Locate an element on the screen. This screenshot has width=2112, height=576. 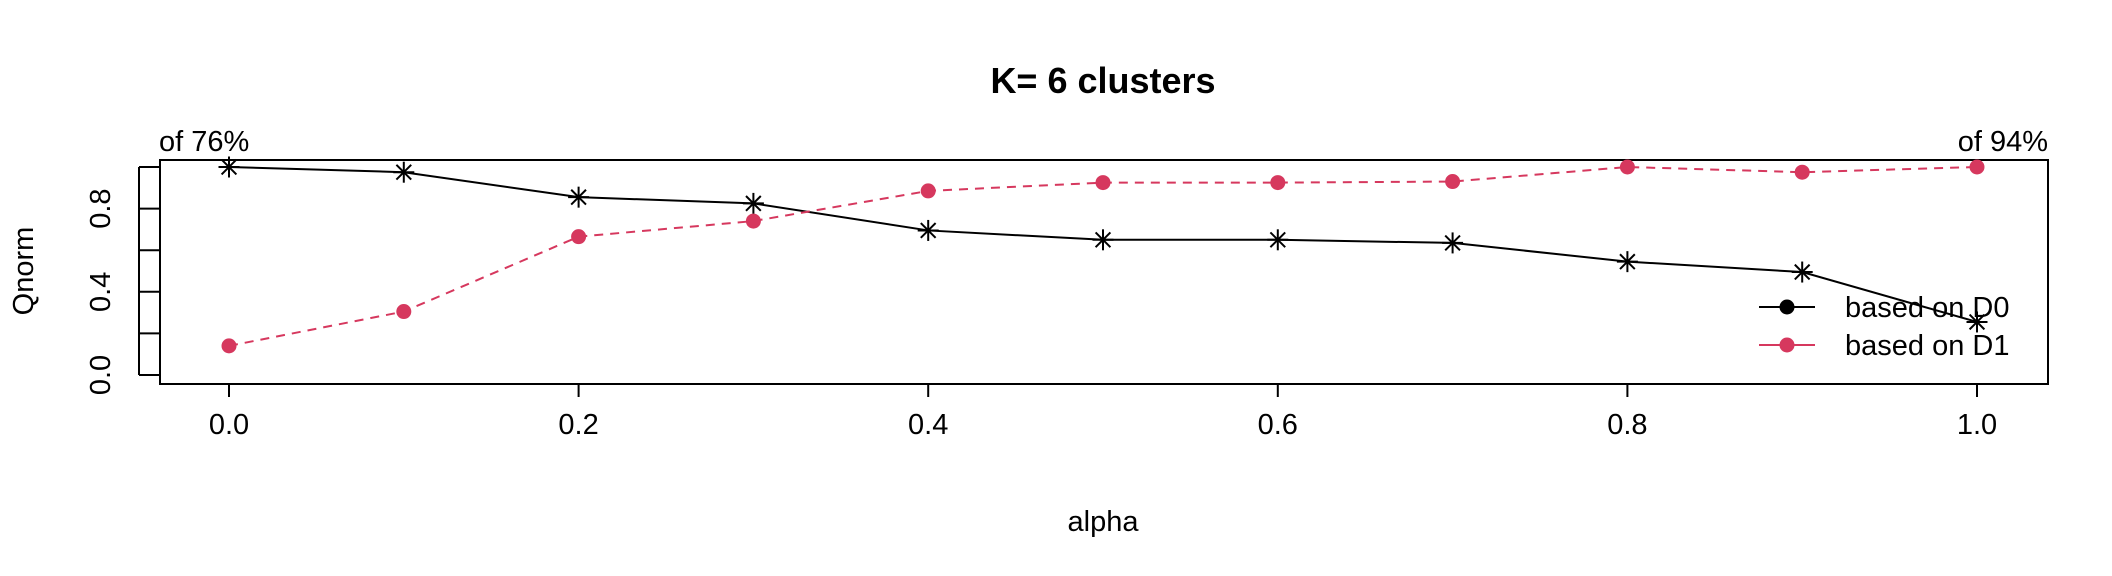
legend-label: based on D1 is located at coordinates (1927, 346).